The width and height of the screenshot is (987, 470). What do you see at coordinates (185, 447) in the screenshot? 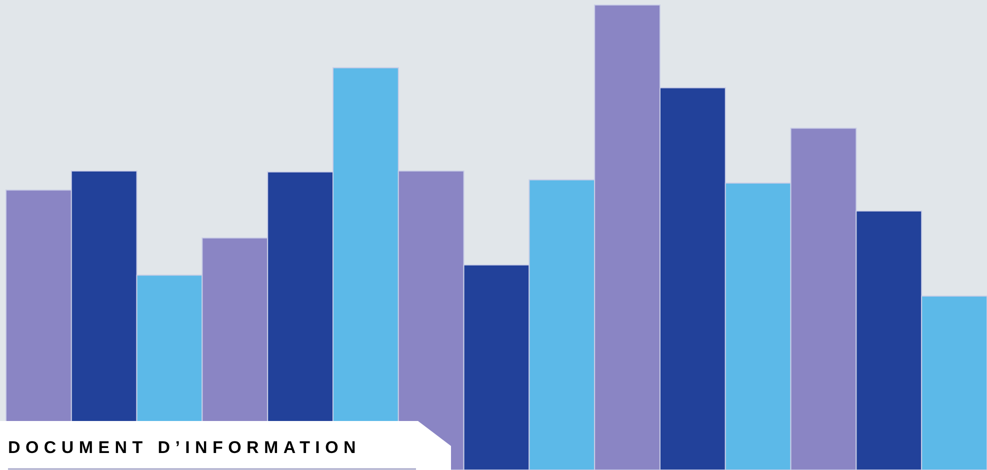
I see `text: DOCUMENT D’INFORMATION` at bounding box center [185, 447].